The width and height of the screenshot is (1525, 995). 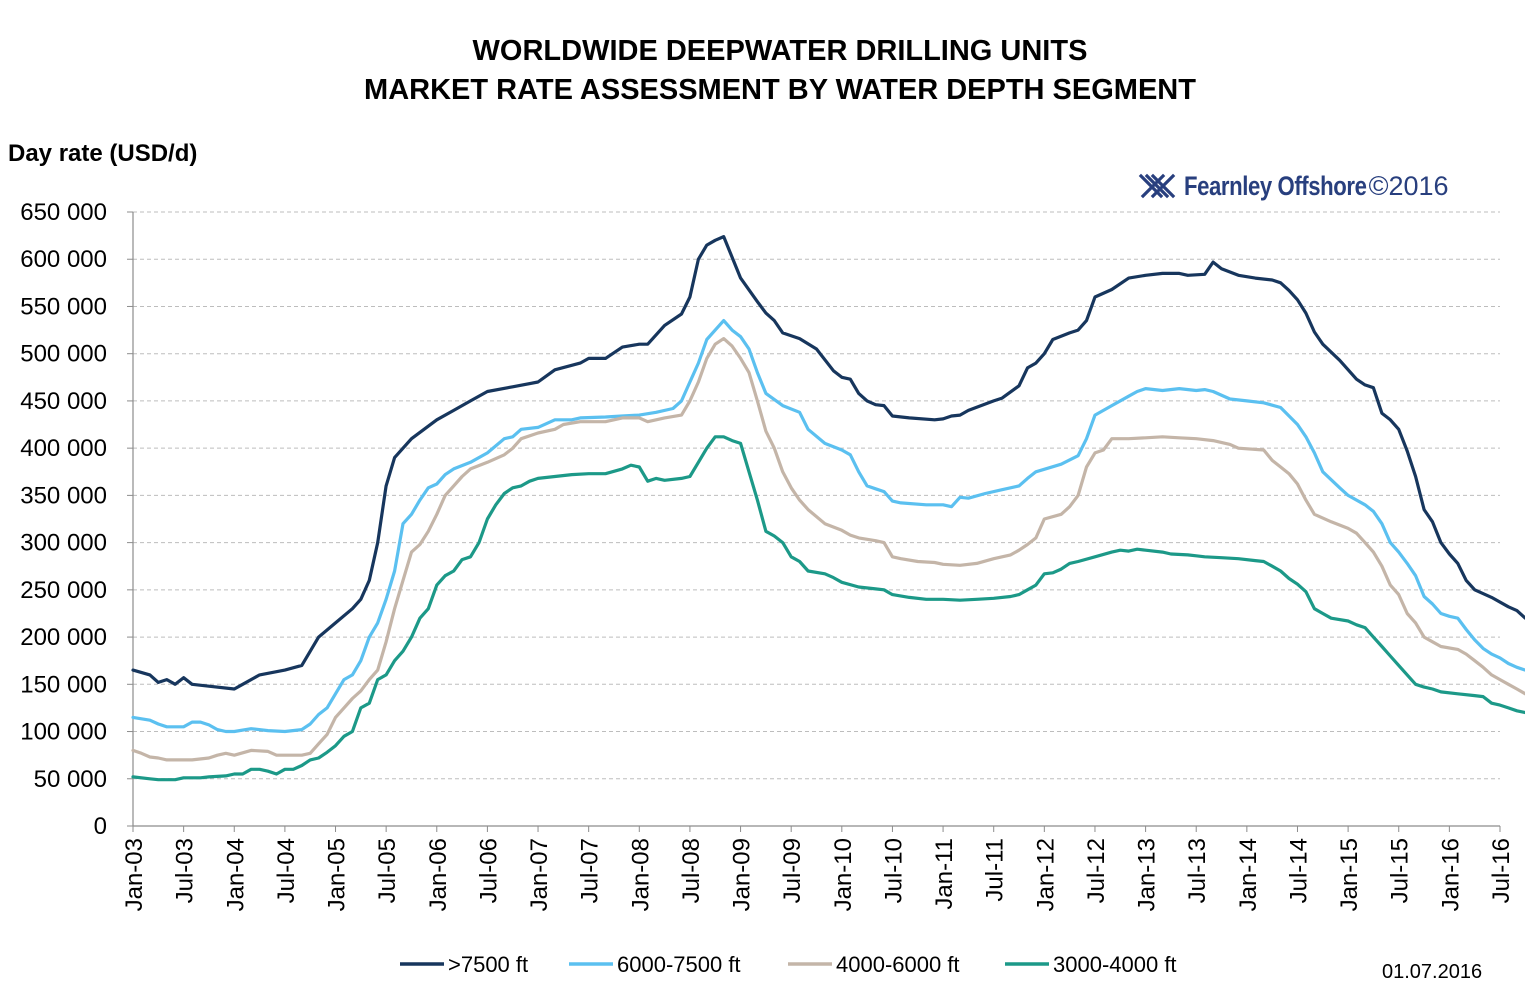 I want to click on x-tick-label: Jul-12, so click(x=1096, y=870).